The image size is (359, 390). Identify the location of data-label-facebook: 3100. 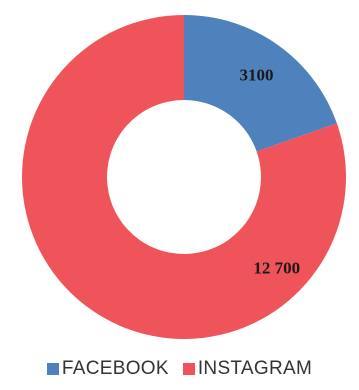
(257, 75).